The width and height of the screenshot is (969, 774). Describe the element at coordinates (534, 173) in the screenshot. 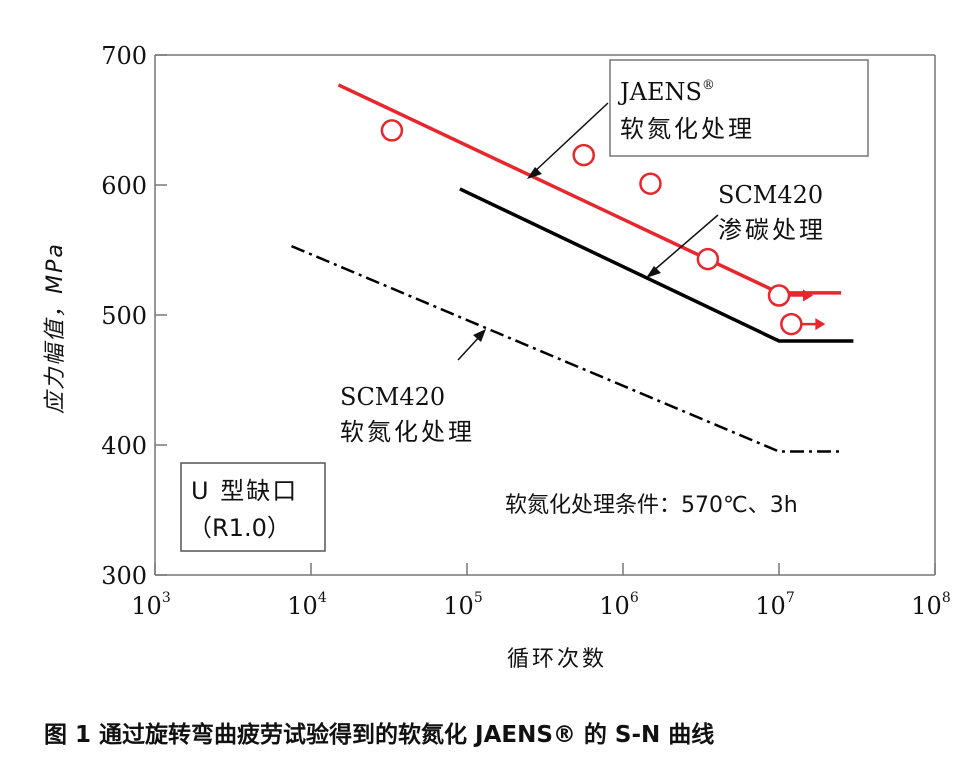

I see `jaens-leader-arrowhead` at that location.